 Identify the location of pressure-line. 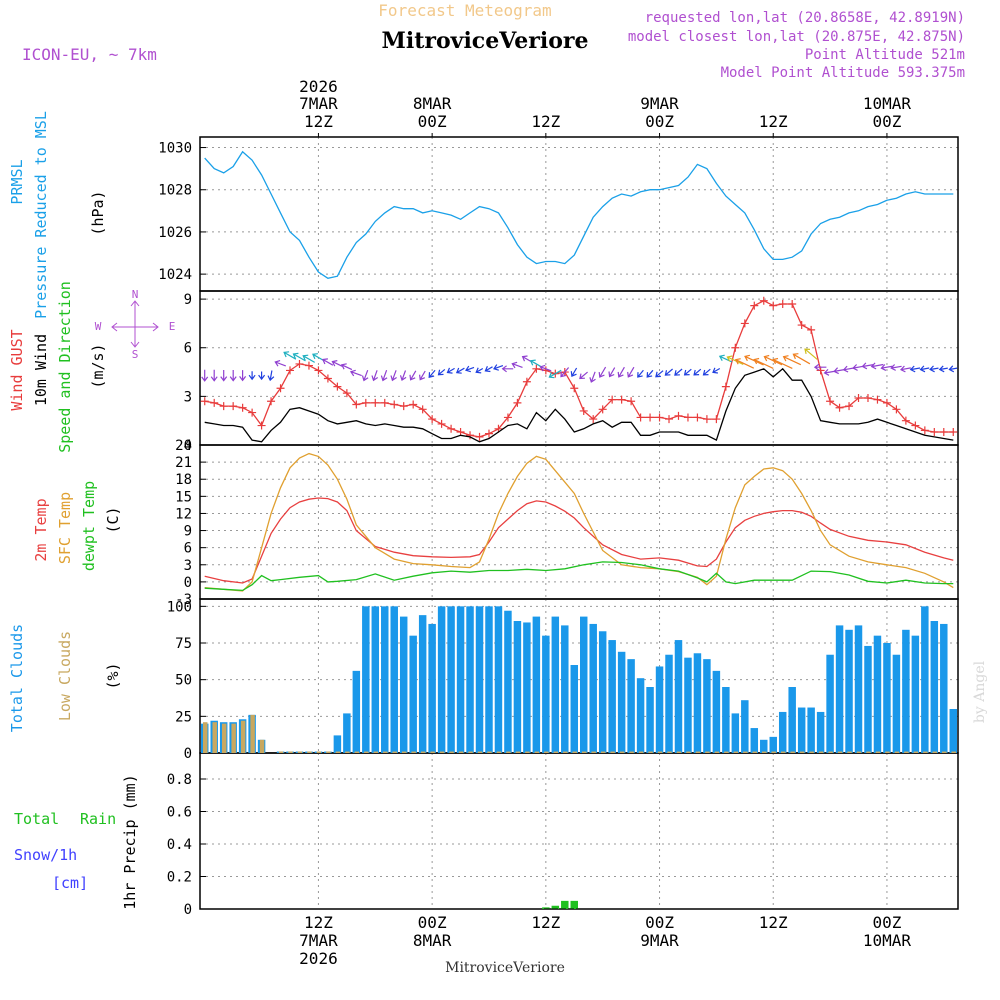
(579, 214).